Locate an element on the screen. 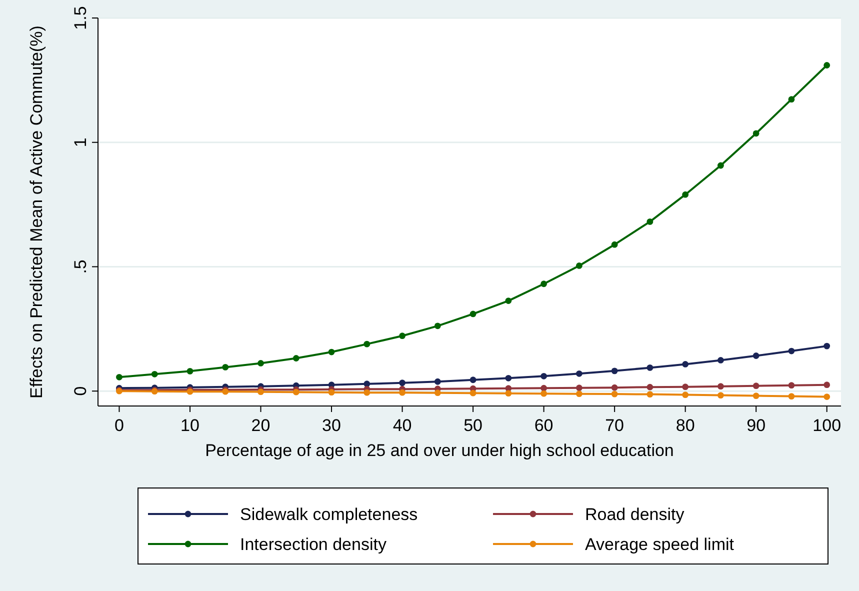 The width and height of the screenshot is (859, 591). x-tick-label: 100 is located at coordinates (827, 425).